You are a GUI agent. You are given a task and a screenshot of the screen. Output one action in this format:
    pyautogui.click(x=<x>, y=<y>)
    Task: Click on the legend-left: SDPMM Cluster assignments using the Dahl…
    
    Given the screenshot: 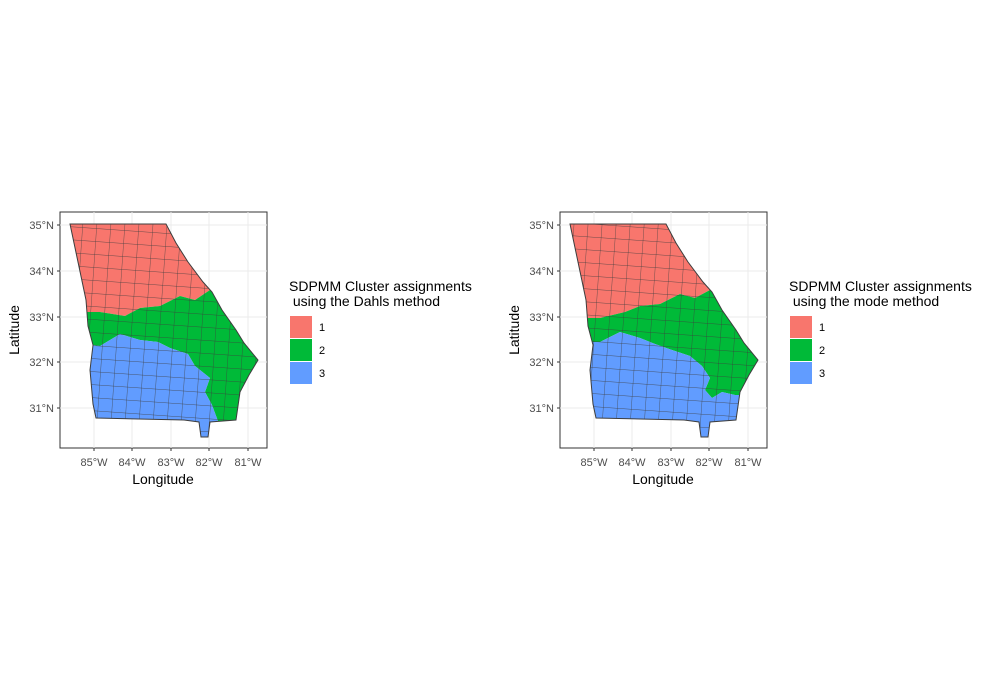 What is the action you would take?
    pyautogui.click(x=380, y=331)
    